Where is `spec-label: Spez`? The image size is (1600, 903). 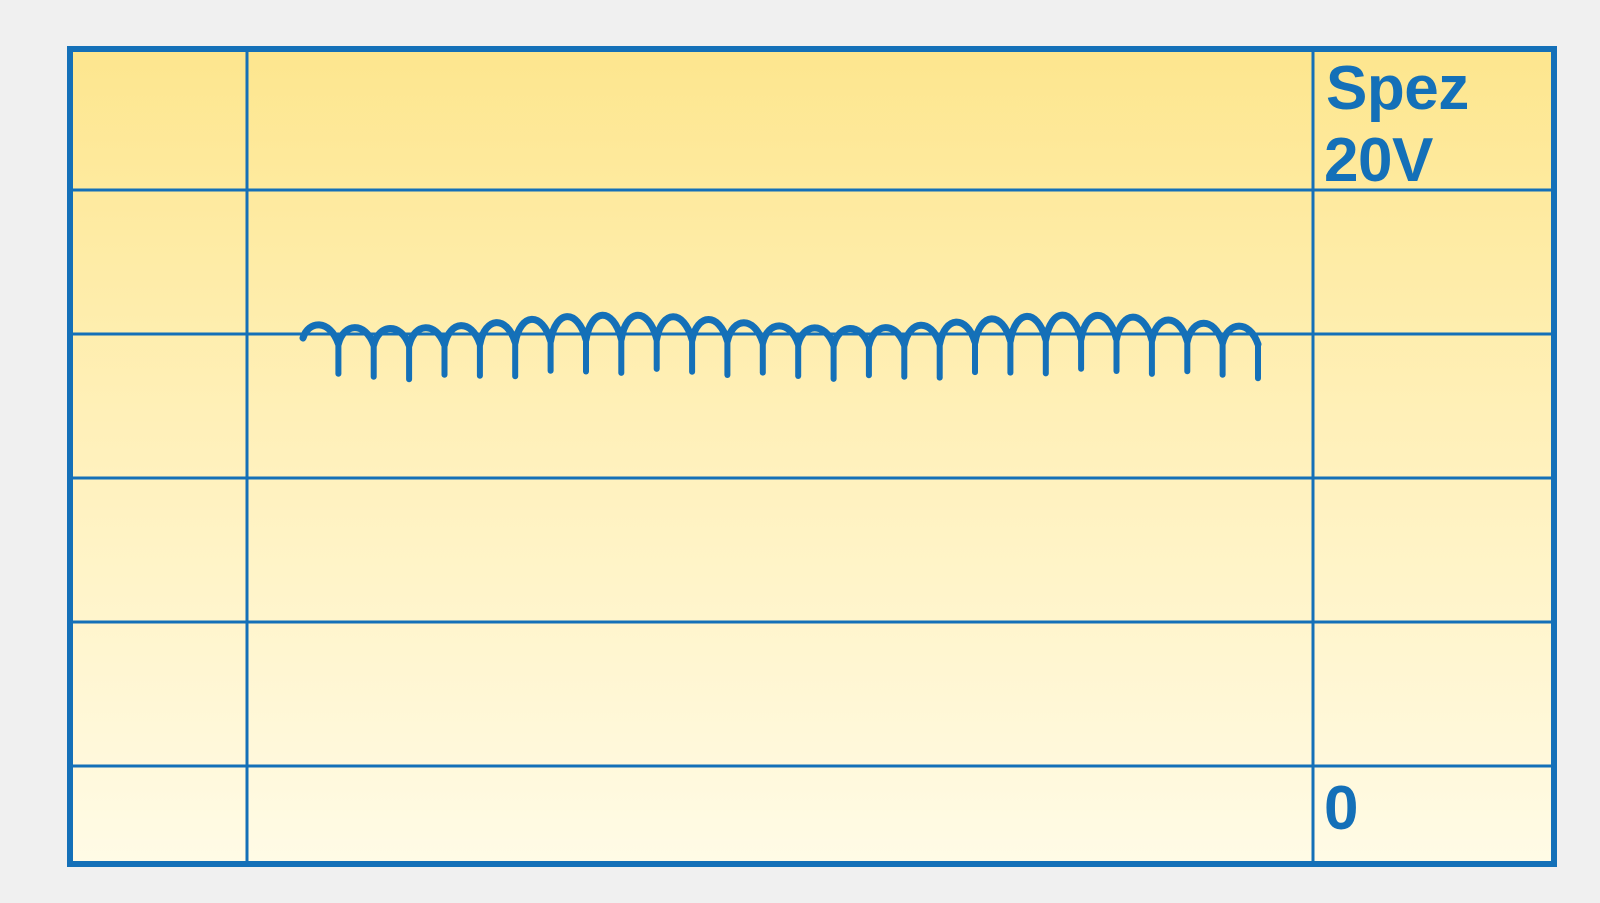
spec-label: Spez is located at coordinates (1397, 88).